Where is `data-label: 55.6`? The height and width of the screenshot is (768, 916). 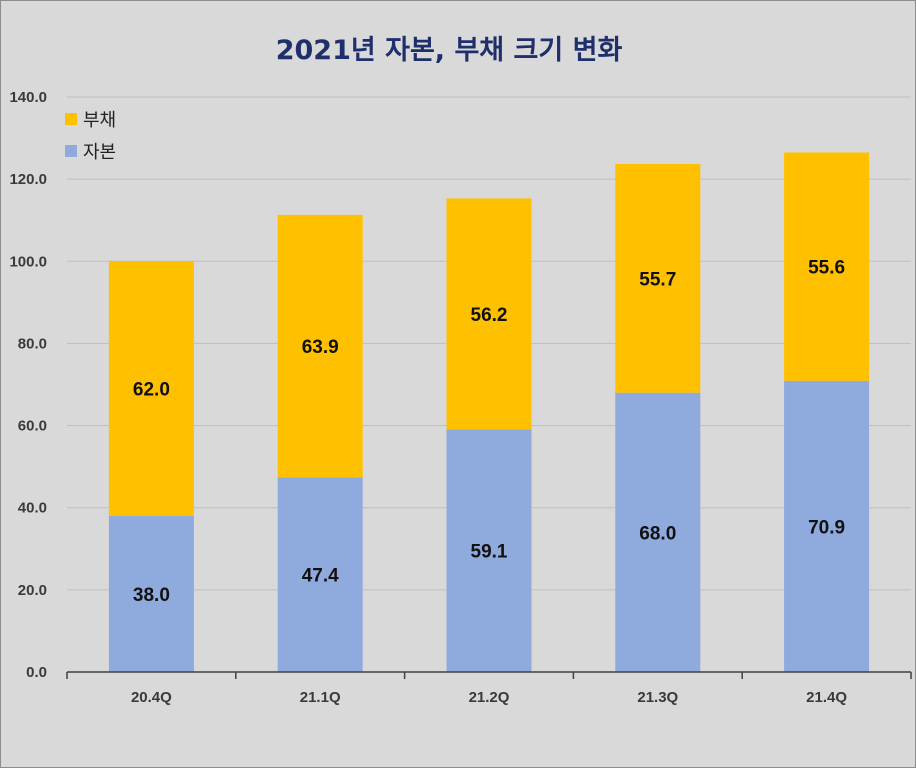 data-label: 55.6 is located at coordinates (826, 268).